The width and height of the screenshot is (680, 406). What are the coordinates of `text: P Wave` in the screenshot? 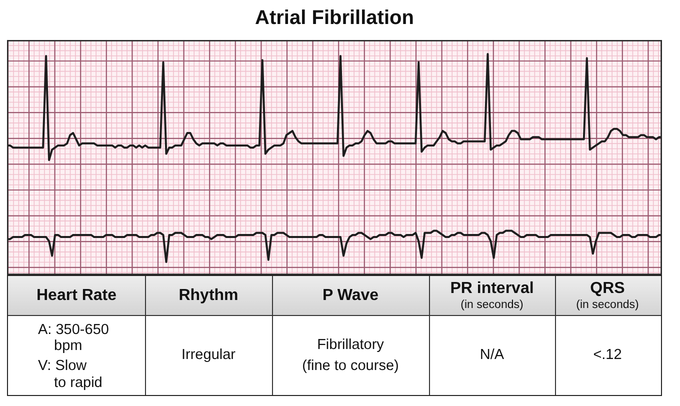 It's located at (350, 296).